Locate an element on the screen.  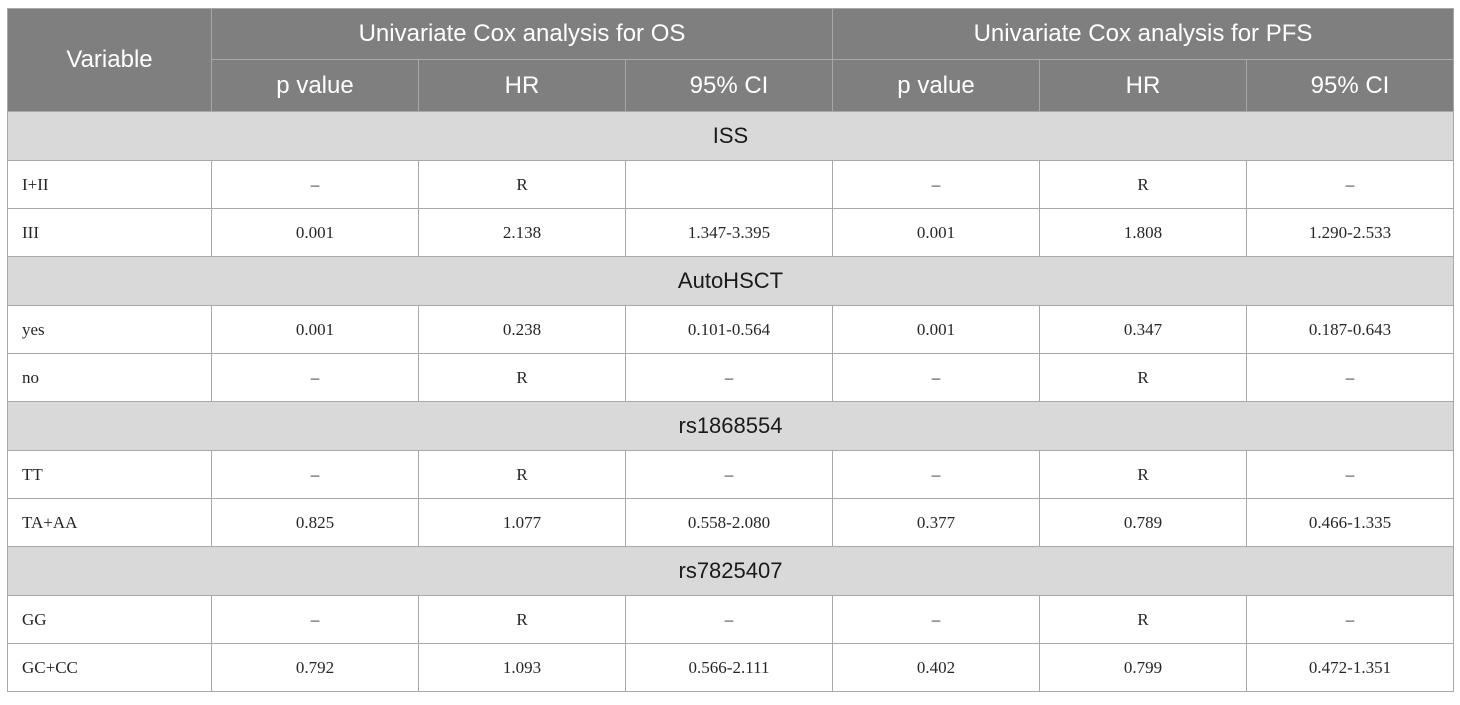
table-row: GG – R – – R – is located at coordinates (730, 619).